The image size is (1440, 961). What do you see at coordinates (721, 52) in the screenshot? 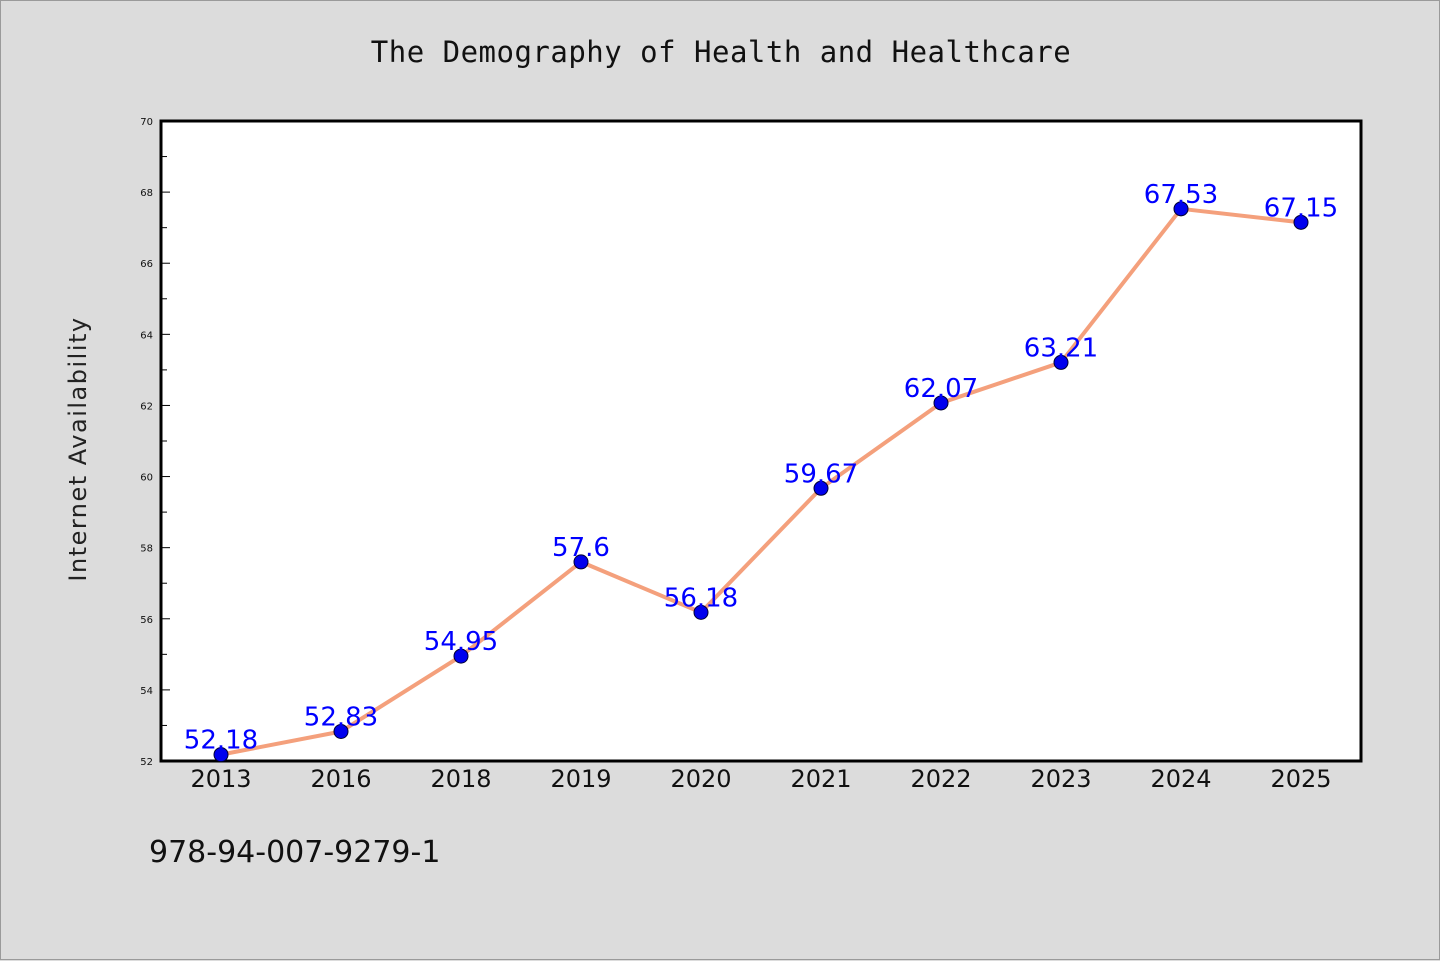
I see `chart-title: The Demography of Health and Healthcare` at bounding box center [721, 52].